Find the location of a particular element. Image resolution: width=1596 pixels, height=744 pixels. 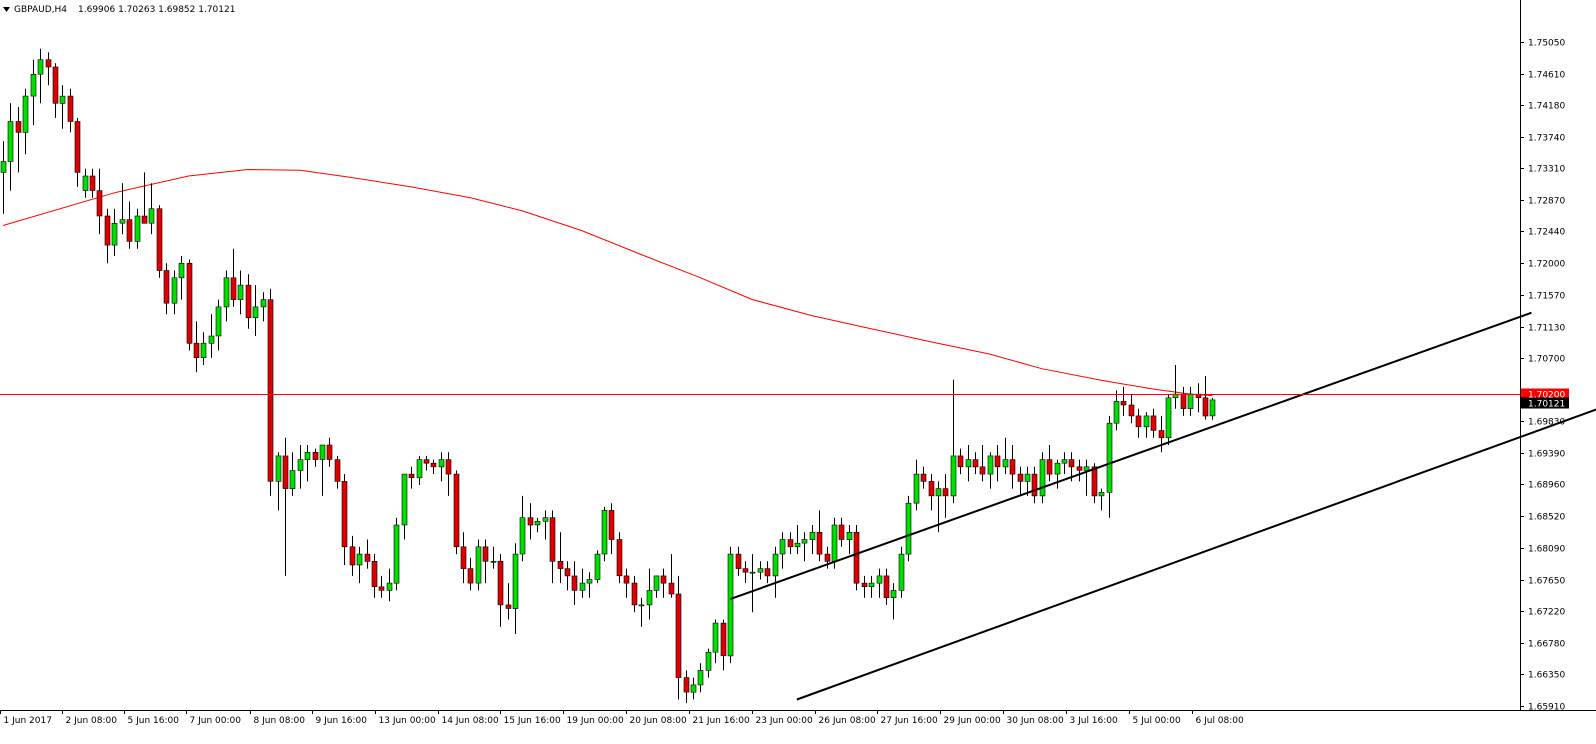

price-tick-label: 1.69830 is located at coordinates (1546, 423).